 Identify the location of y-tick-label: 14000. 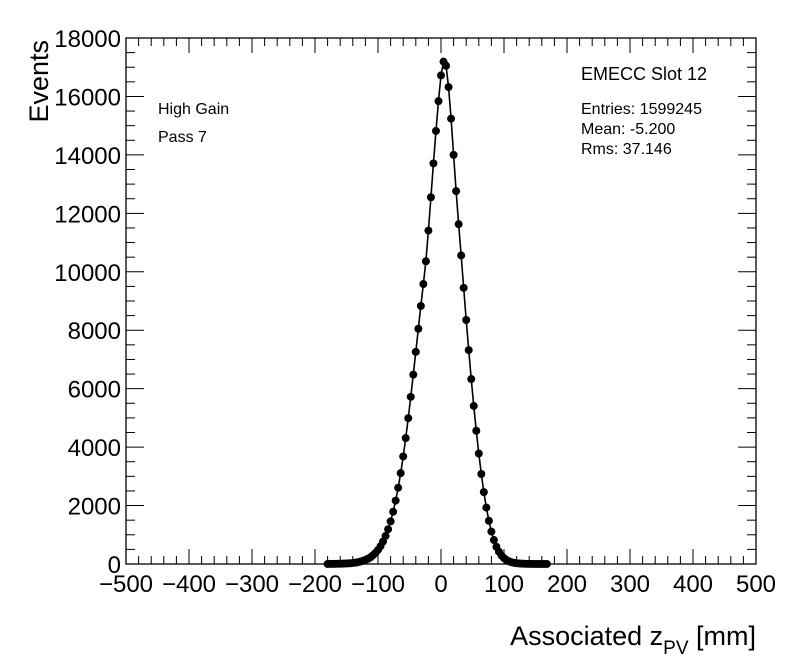
(87, 156).